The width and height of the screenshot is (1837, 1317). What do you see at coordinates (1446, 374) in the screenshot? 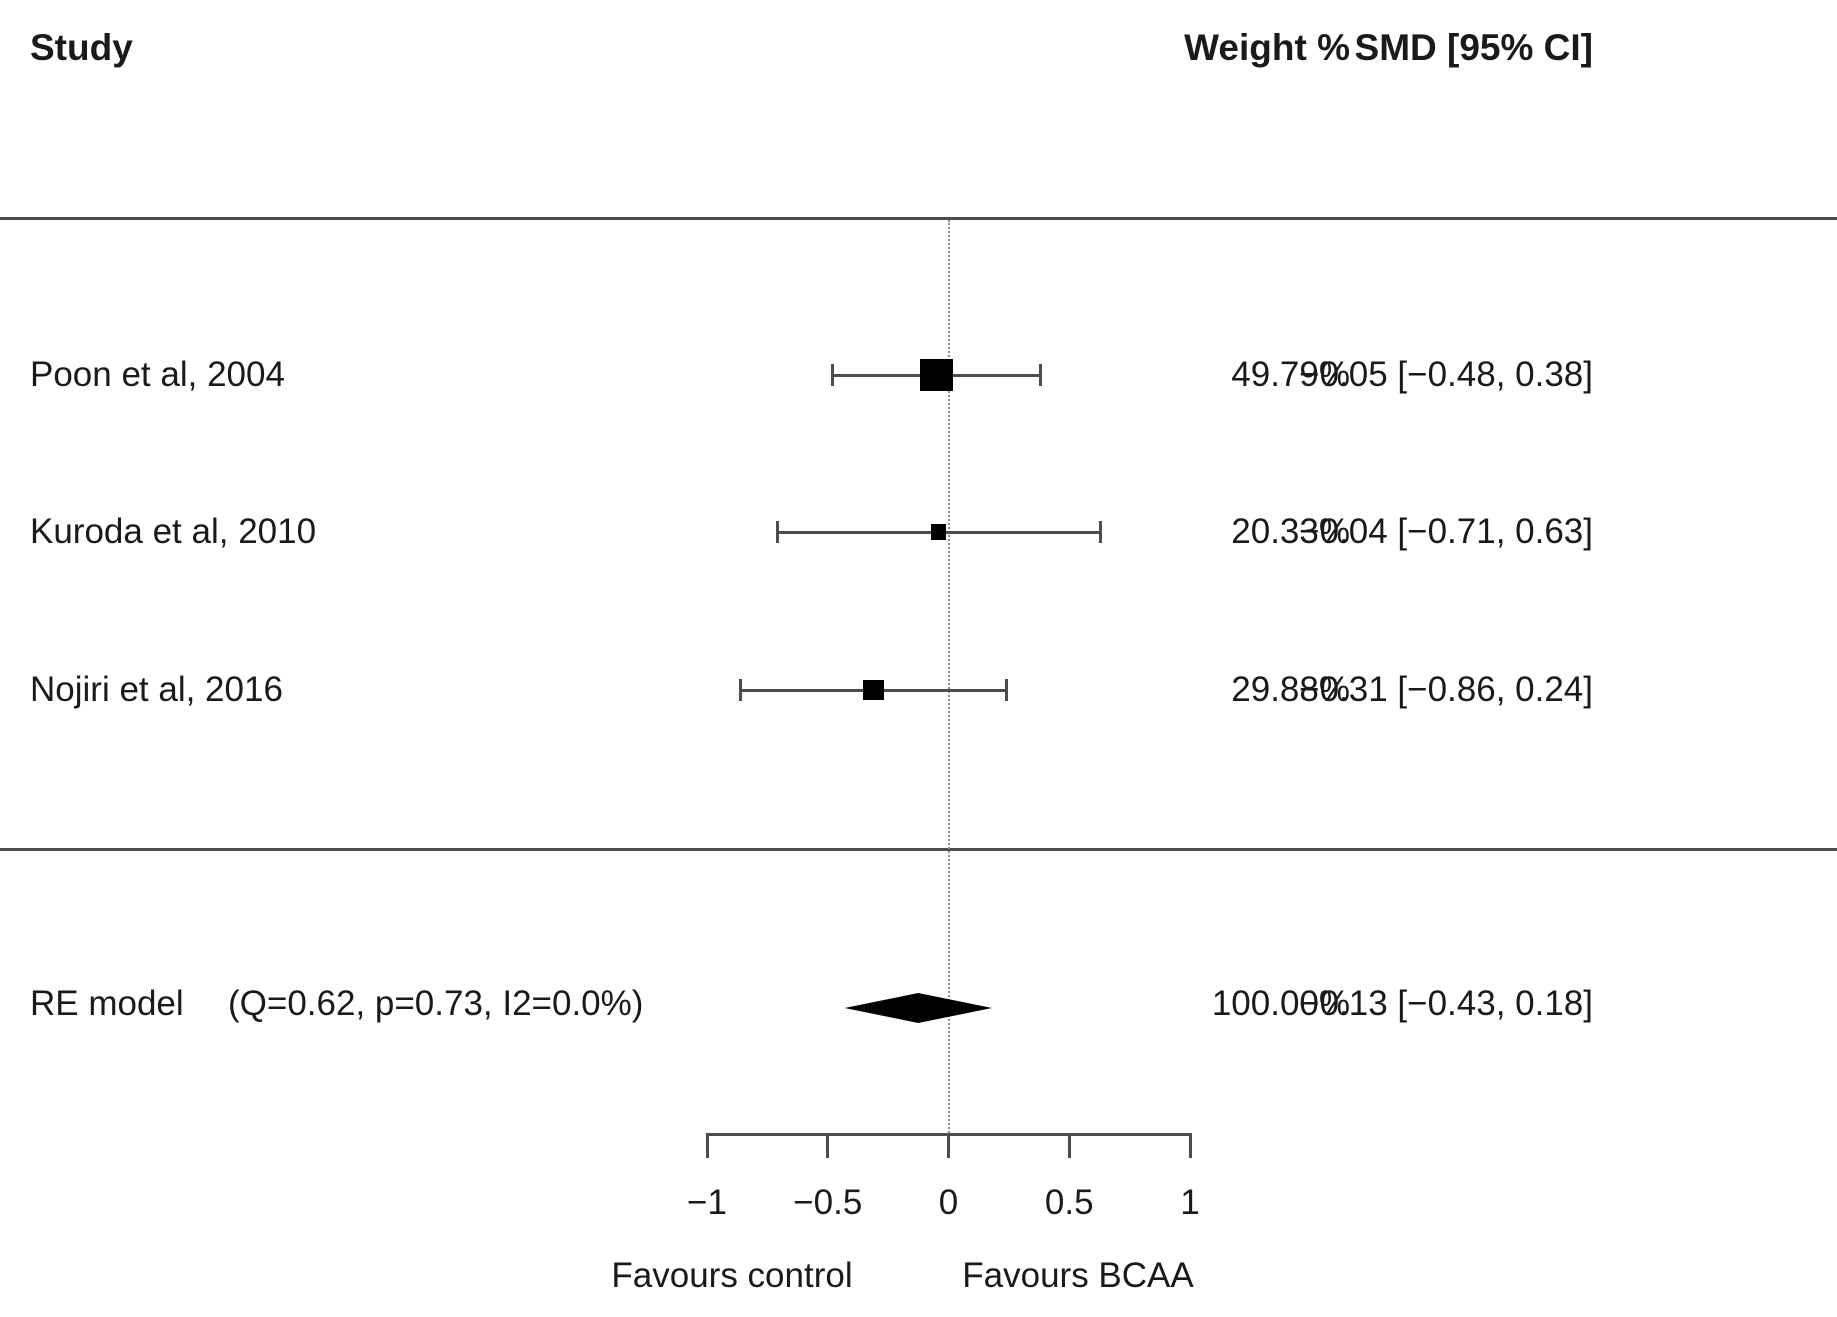
I see `smd-ci-value: −0.05 [−0.48, 0.38]` at bounding box center [1446, 374].